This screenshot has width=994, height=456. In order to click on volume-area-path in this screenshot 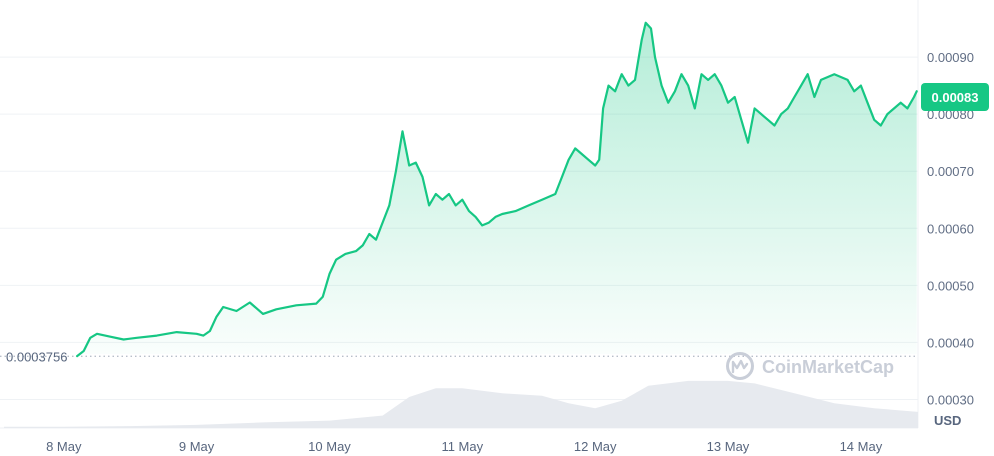, I will do `click(460, 404)`.